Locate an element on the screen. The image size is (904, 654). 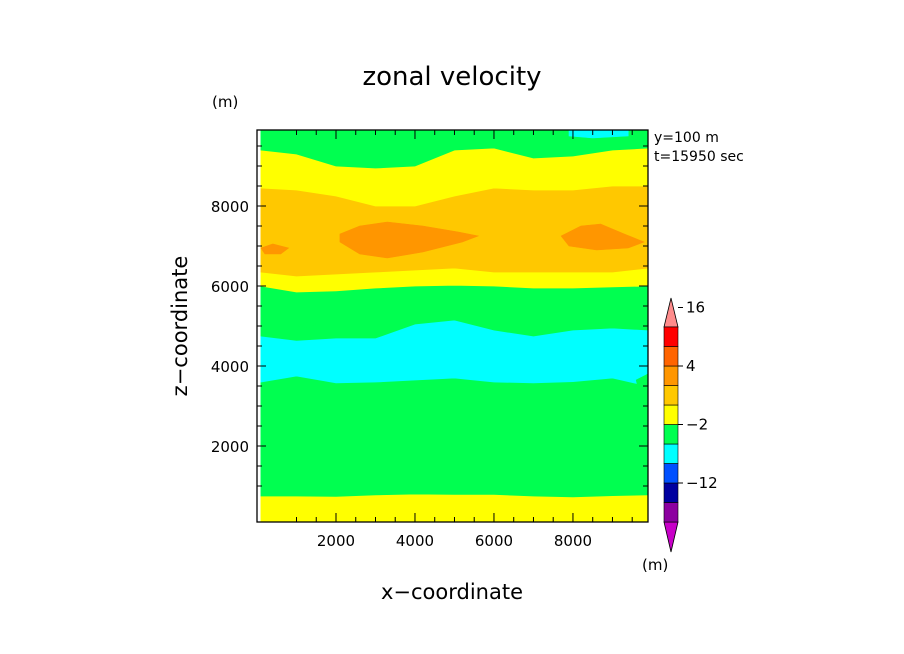
x-axis-label: x−coordinate is located at coordinates (452, 592).